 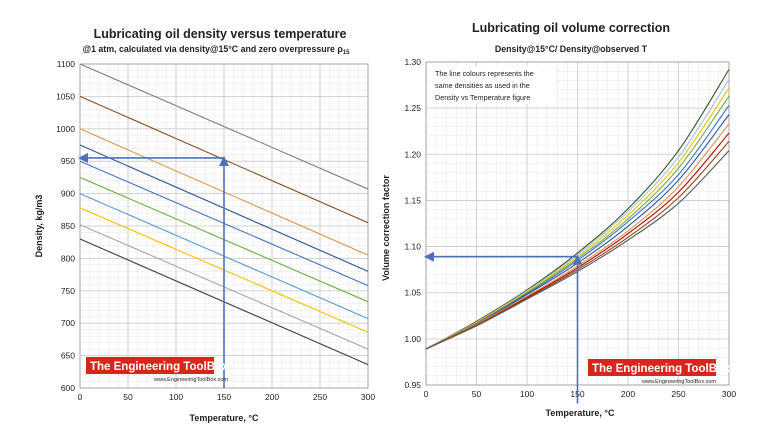 I want to click on right-note-line-3: Density vs Temperature figure, so click(x=482, y=97).